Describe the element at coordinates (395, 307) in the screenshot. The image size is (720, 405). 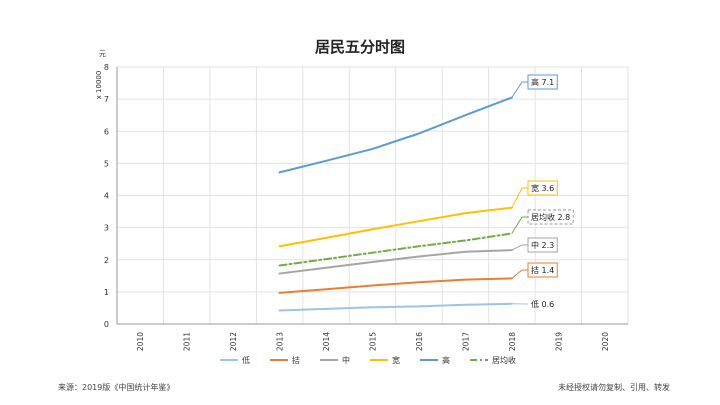
I see `series-line-低` at that location.